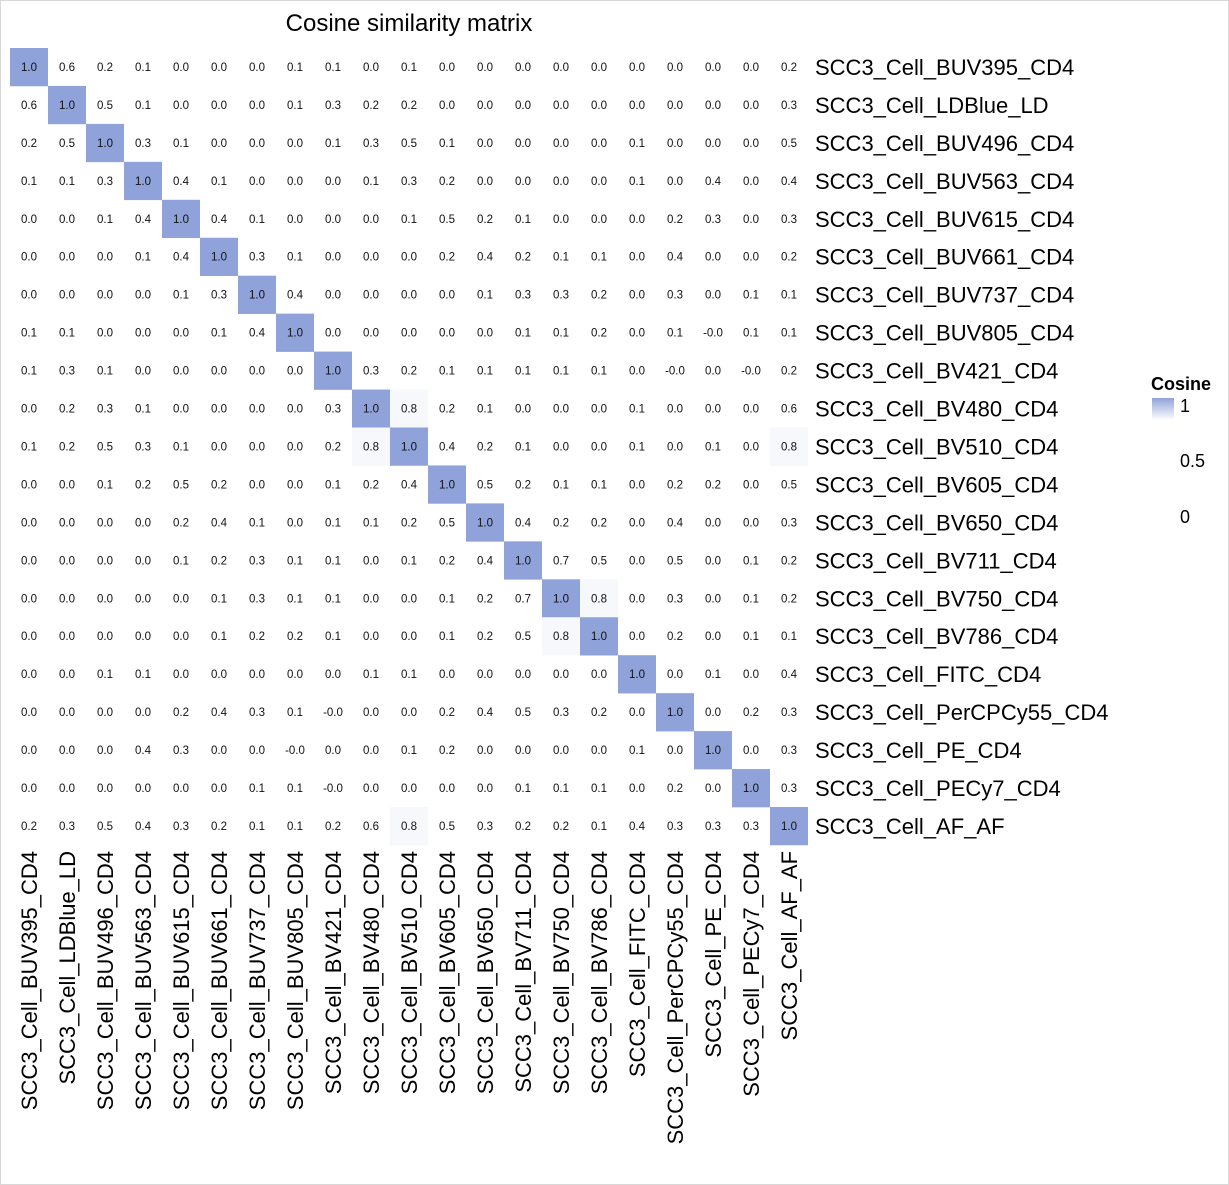  What do you see at coordinates (936, 636) in the screenshot?
I see `row-label: SCC3_Cell_BV786_CD4` at bounding box center [936, 636].